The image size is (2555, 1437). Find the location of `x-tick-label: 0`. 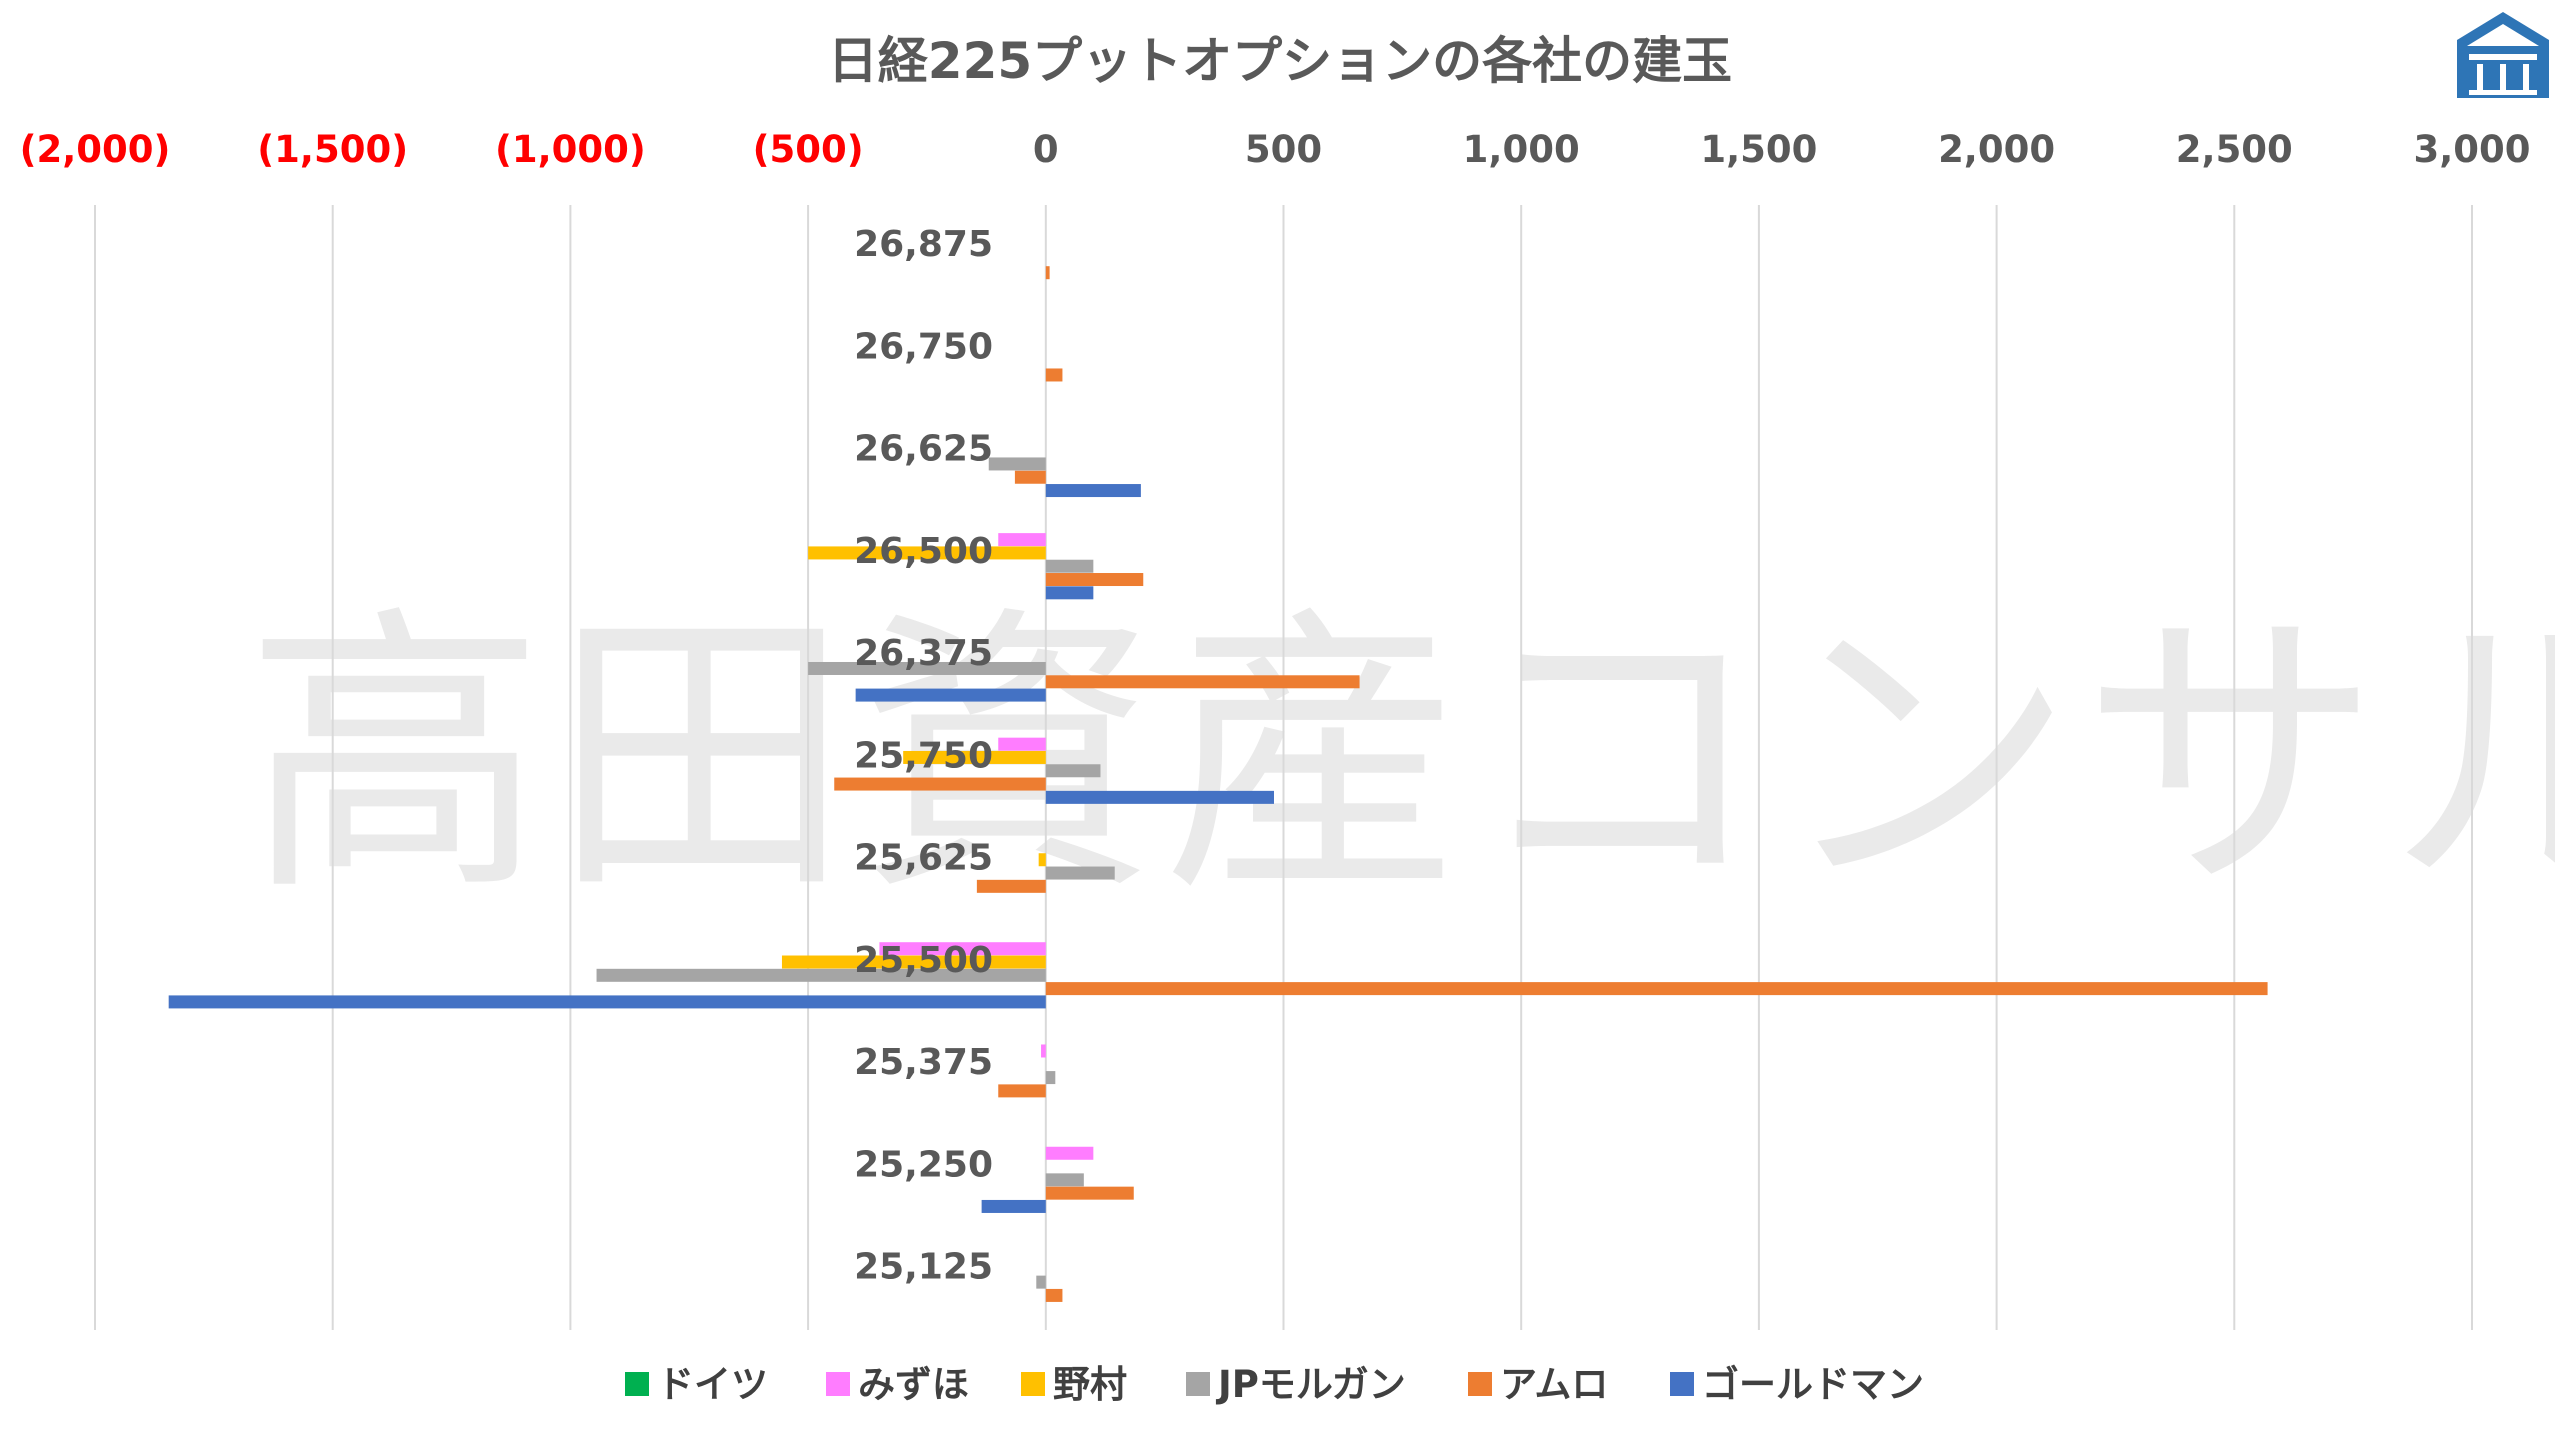

x-tick-label: 0 is located at coordinates (1046, 149).